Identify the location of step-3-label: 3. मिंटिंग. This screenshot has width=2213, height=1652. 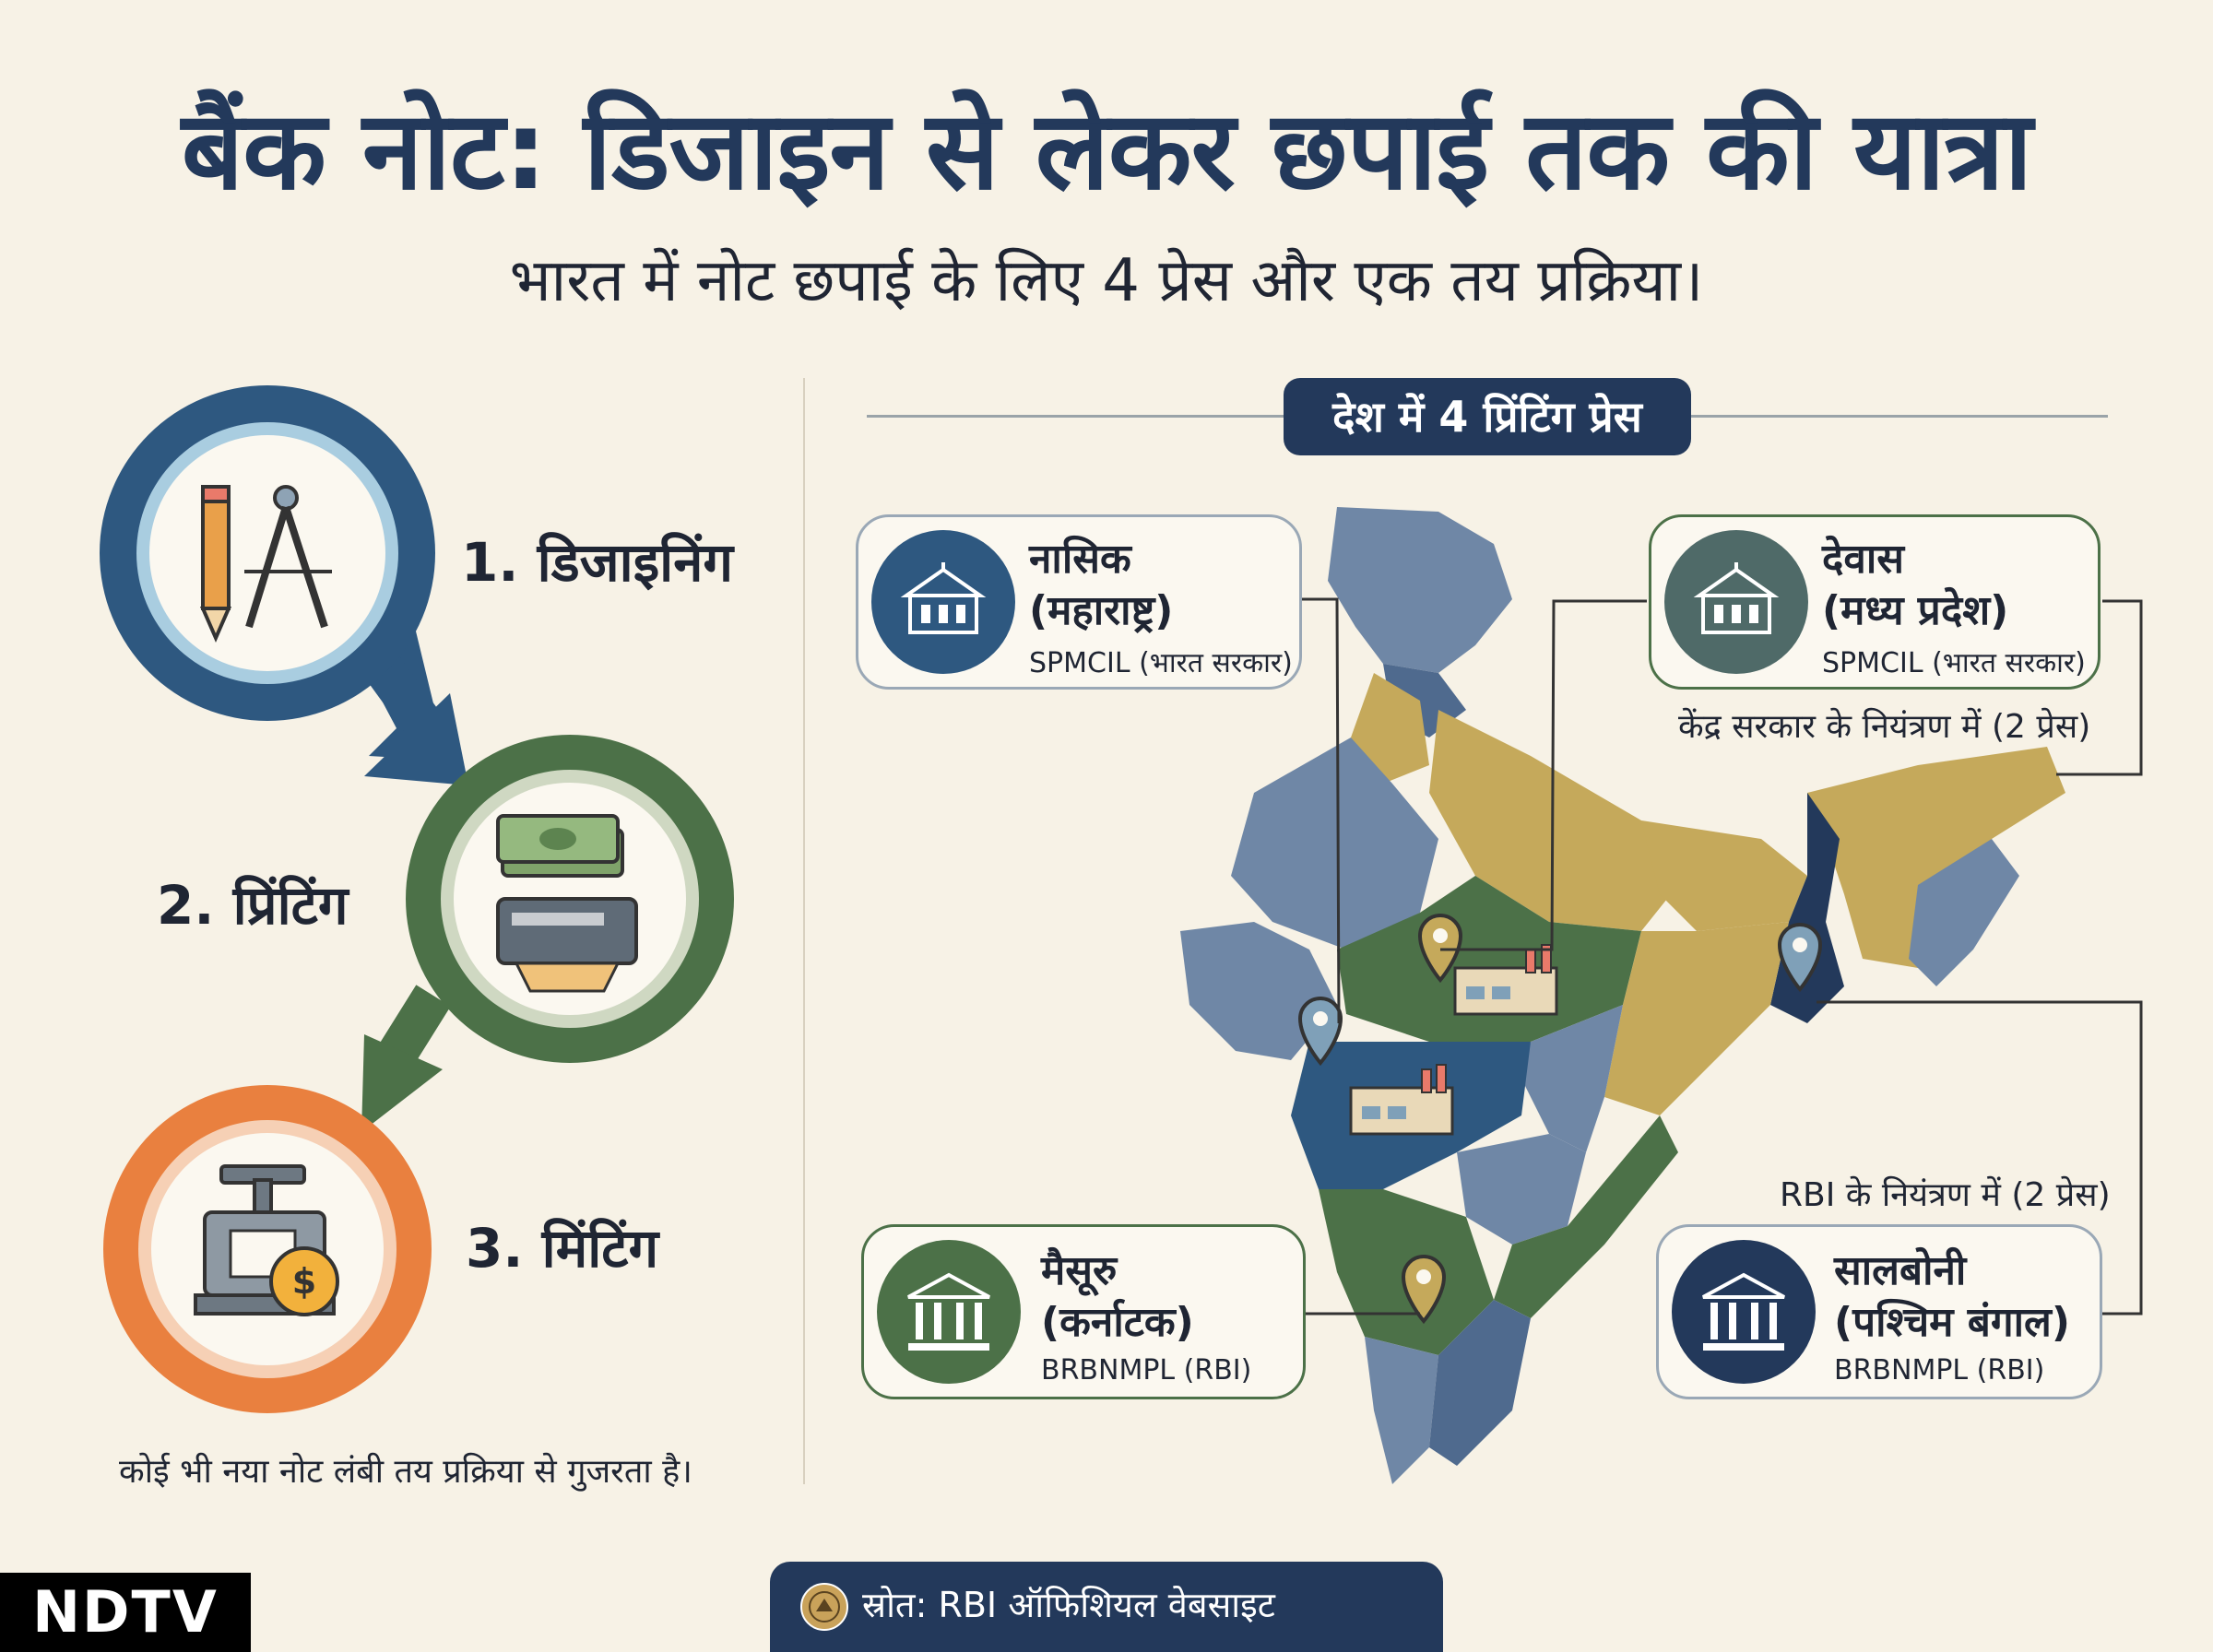
(562, 1248).